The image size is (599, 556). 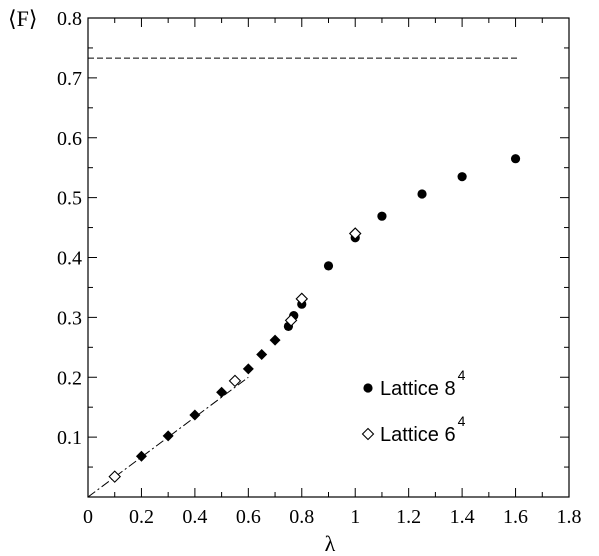 What do you see at coordinates (69, 378) in the screenshot?
I see `y-tick-label: 0.2` at bounding box center [69, 378].